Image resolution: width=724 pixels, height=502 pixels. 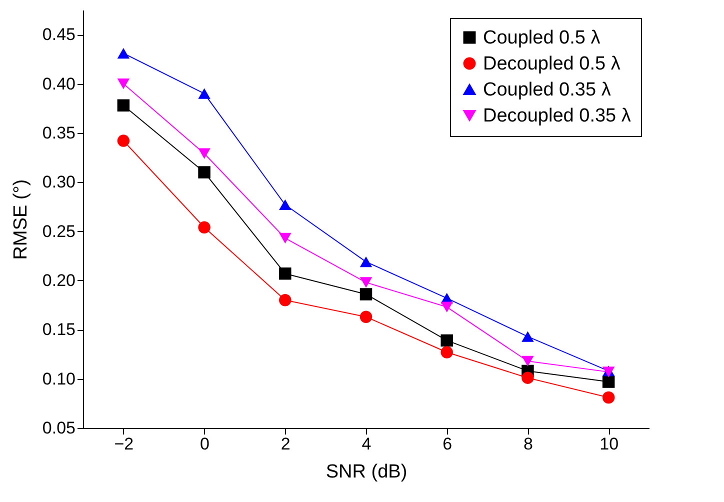 What do you see at coordinates (528, 444) in the screenshot?
I see `x-tick-label: 8` at bounding box center [528, 444].